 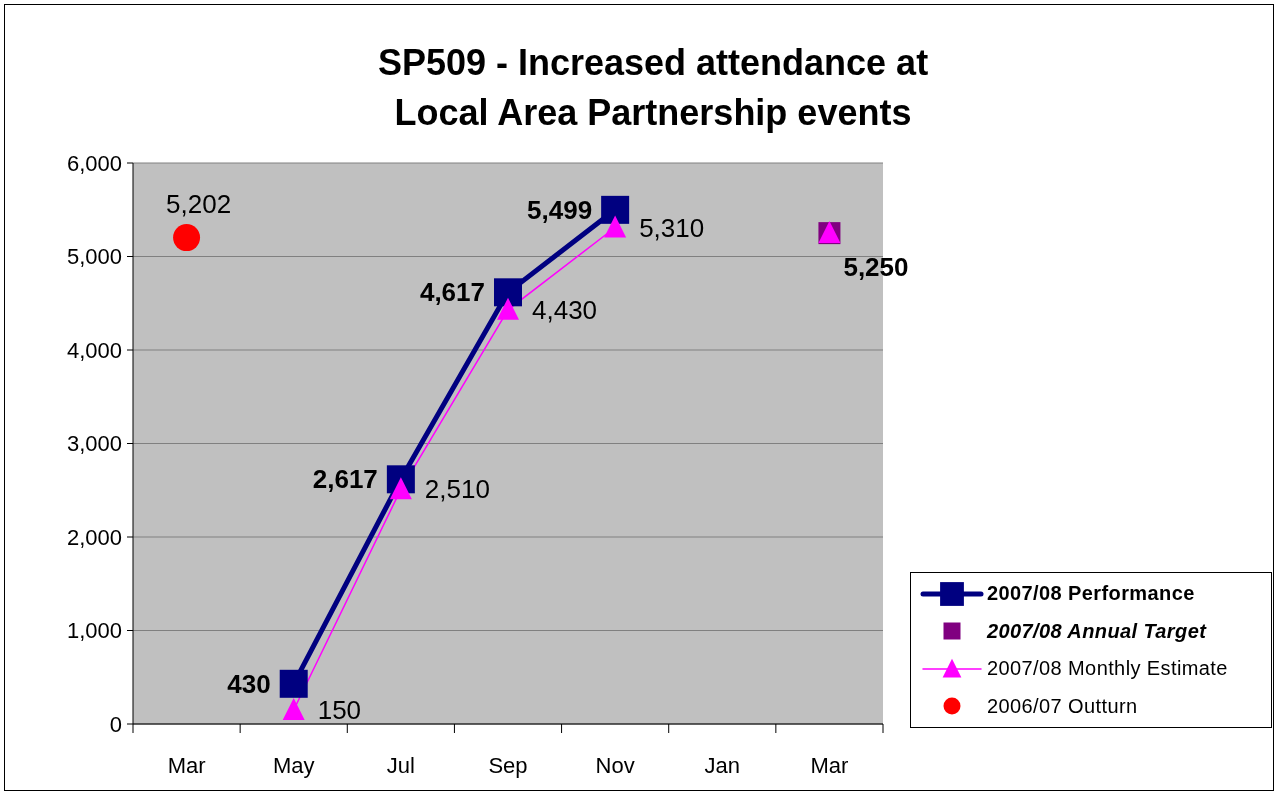 I want to click on y-tick-label: 0, so click(x=115, y=724).